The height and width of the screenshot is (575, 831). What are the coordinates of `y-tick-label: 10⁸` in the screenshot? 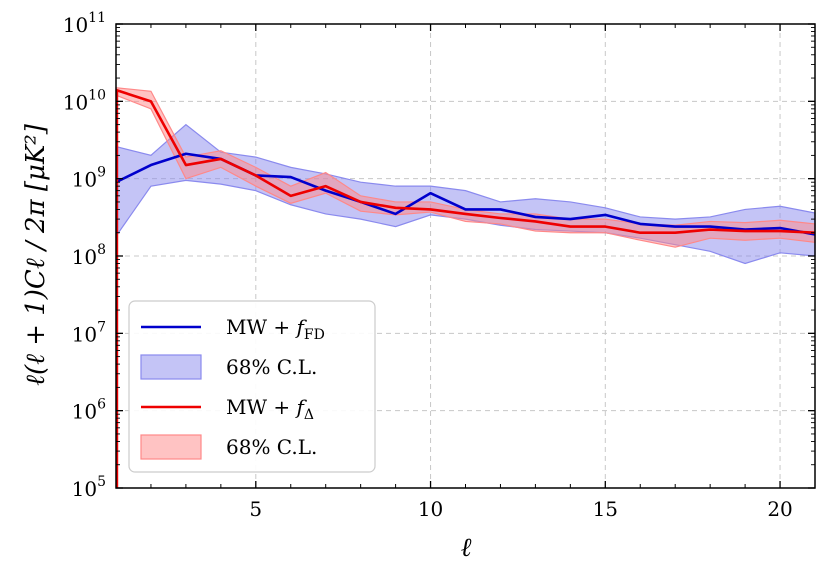 It's located at (89, 255).